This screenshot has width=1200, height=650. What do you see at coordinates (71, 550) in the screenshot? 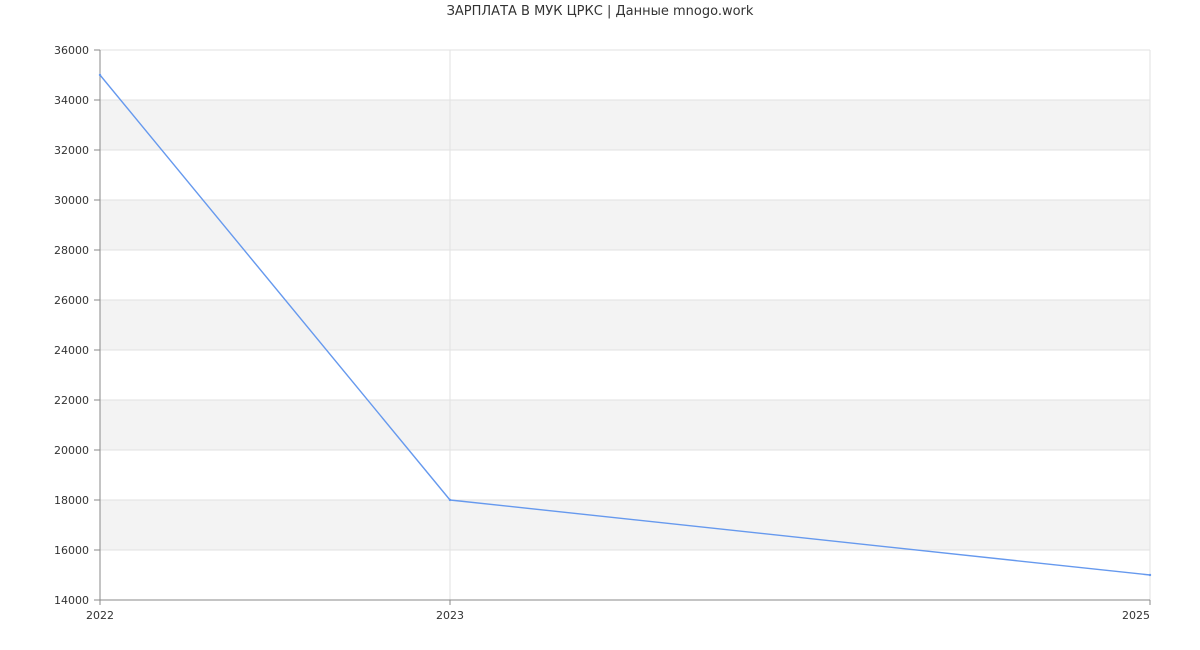
I see `y-tick-label: 16000` at bounding box center [71, 550].